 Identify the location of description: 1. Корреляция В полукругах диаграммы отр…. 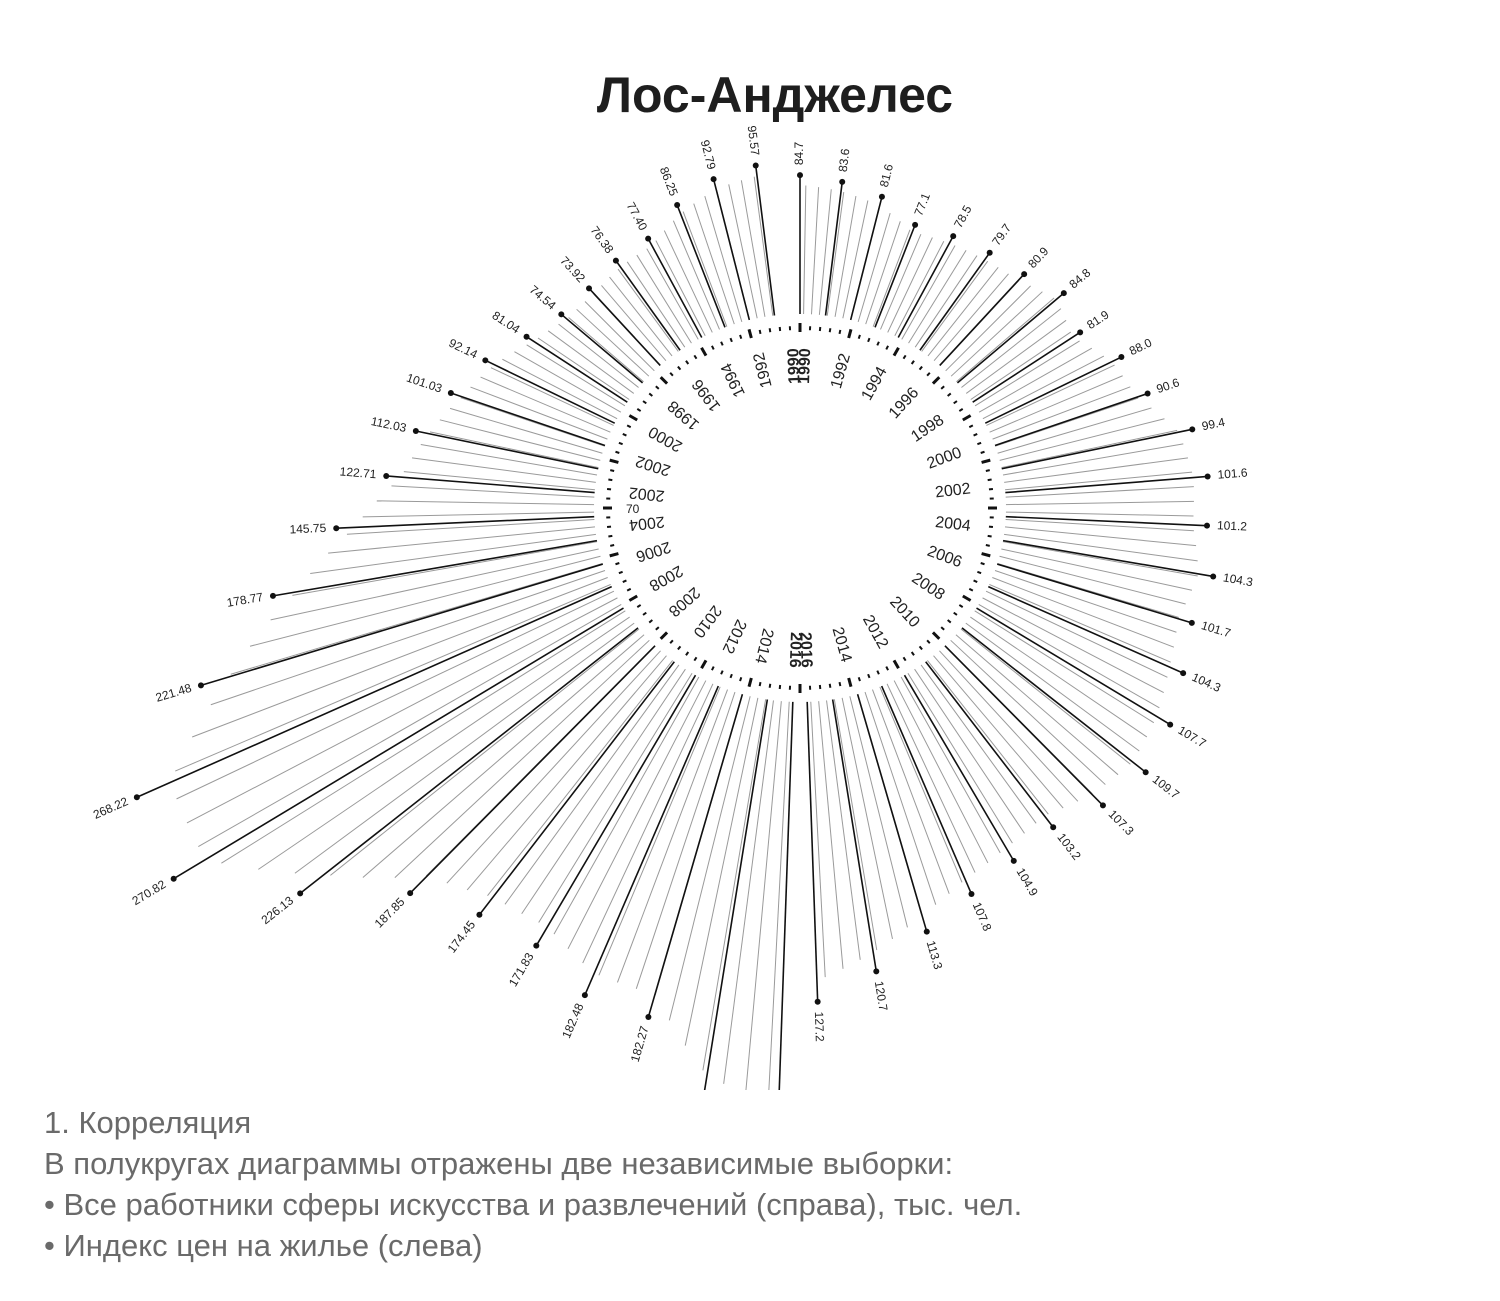
(533, 1184).